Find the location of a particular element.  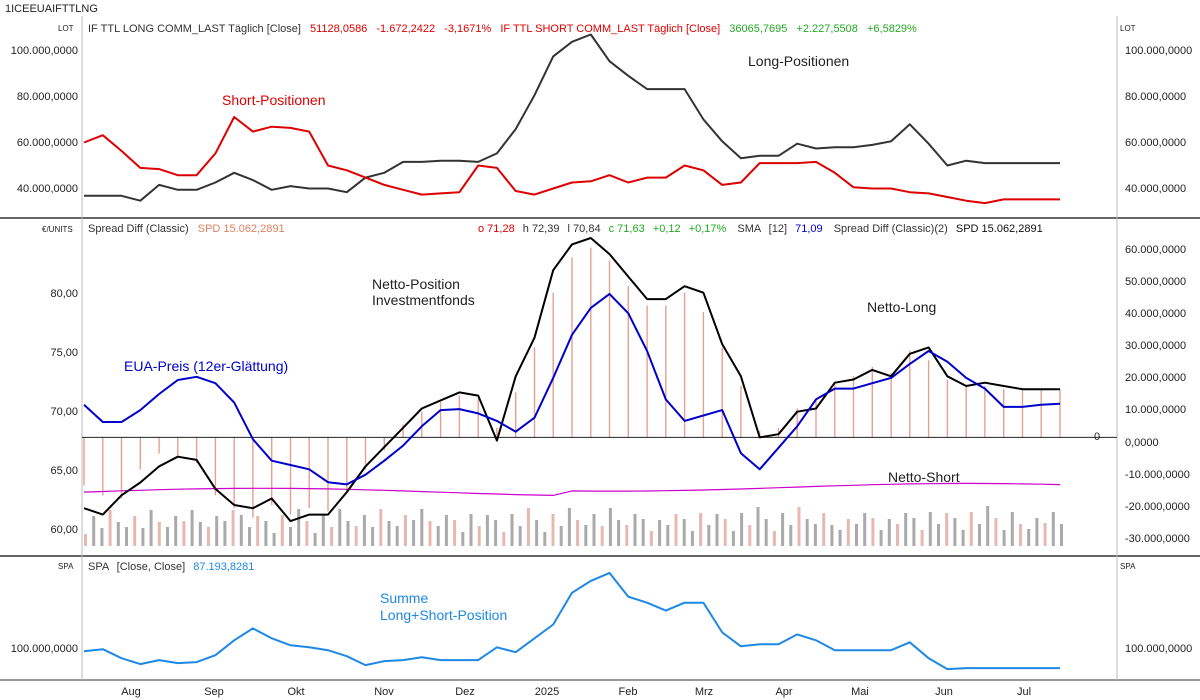

short-positions-line is located at coordinates (571, 160).